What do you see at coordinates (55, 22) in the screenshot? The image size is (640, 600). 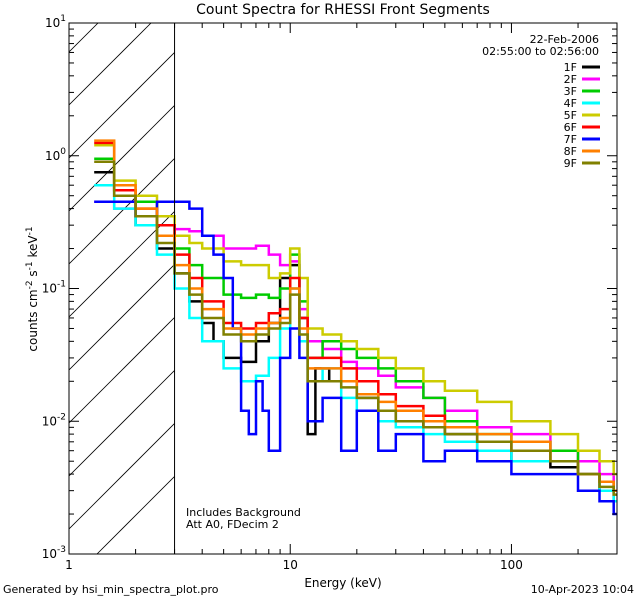 I see `y-tick-label: 10¹` at bounding box center [55, 22].